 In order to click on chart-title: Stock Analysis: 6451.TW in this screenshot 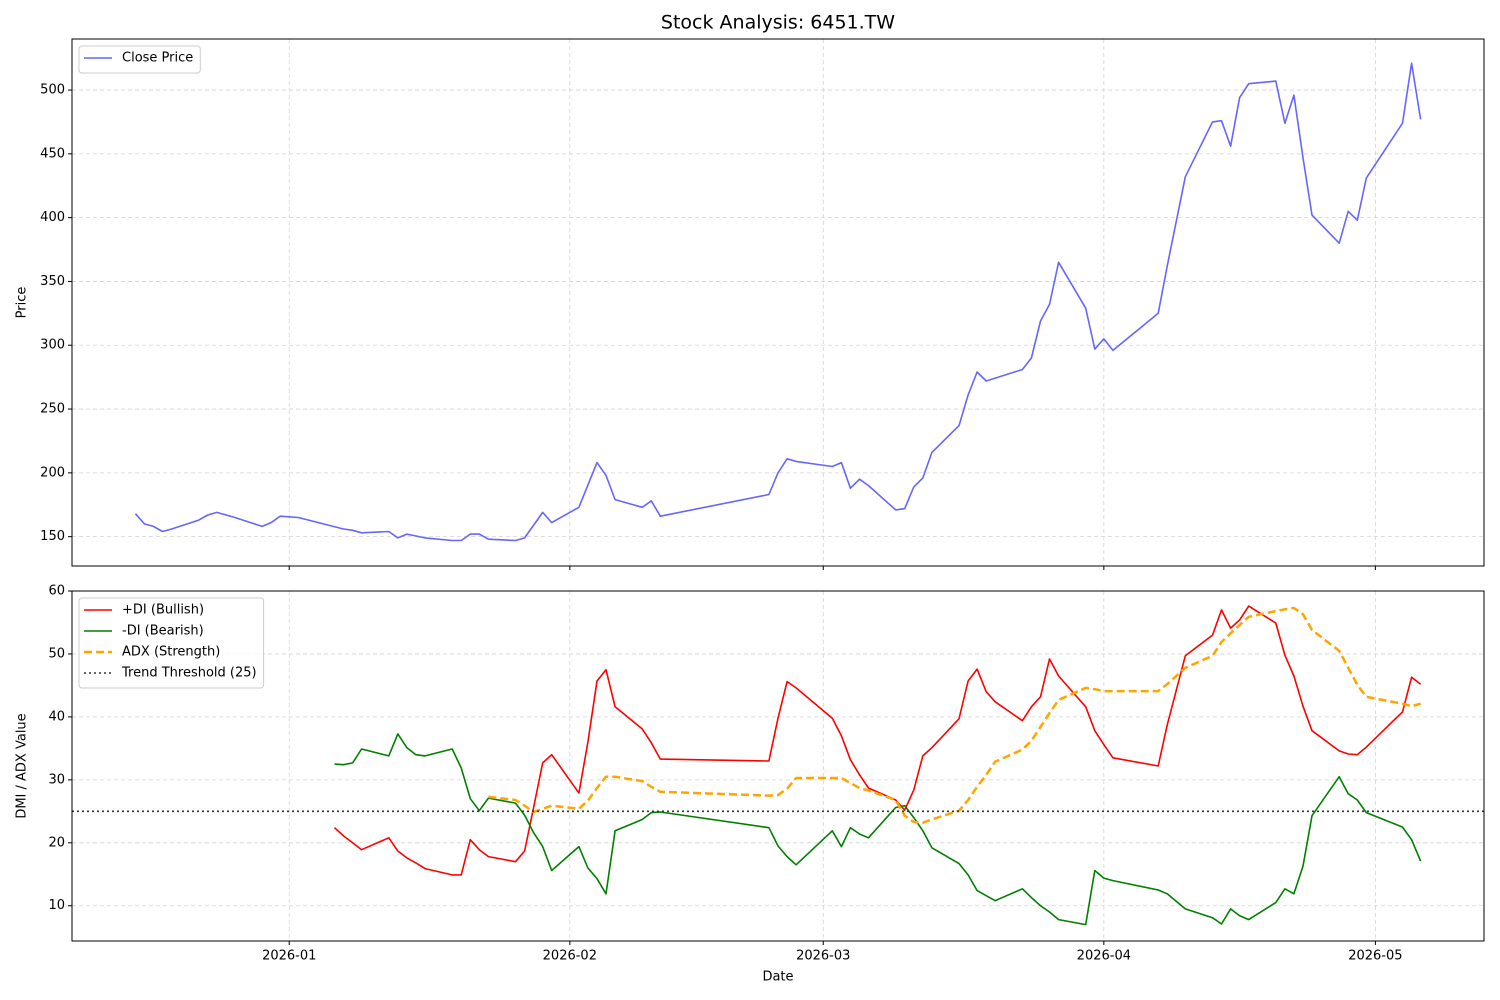, I will do `click(778, 23)`.